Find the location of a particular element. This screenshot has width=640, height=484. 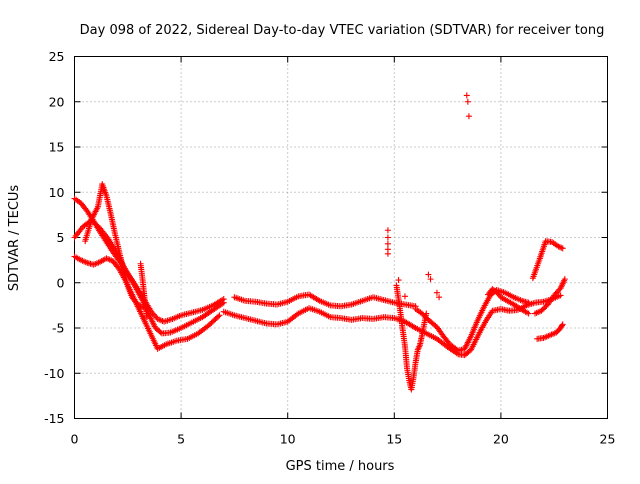

series-track-f is located at coordinates (392, 325).